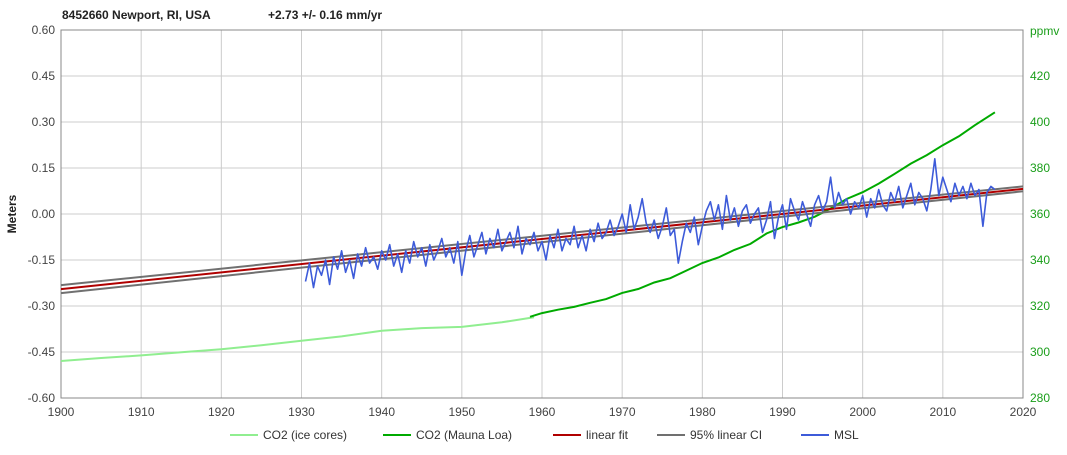 This screenshot has height=455, width=1067. What do you see at coordinates (1040, 76) in the screenshot?
I see `y2-tick-label: 420` at bounding box center [1040, 76].